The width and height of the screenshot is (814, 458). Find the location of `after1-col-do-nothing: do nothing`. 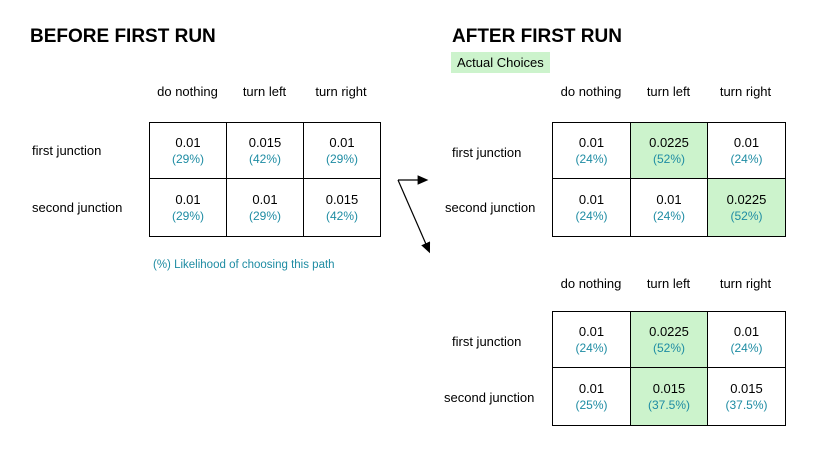

after1-col-do-nothing: do nothing is located at coordinates (591, 91).